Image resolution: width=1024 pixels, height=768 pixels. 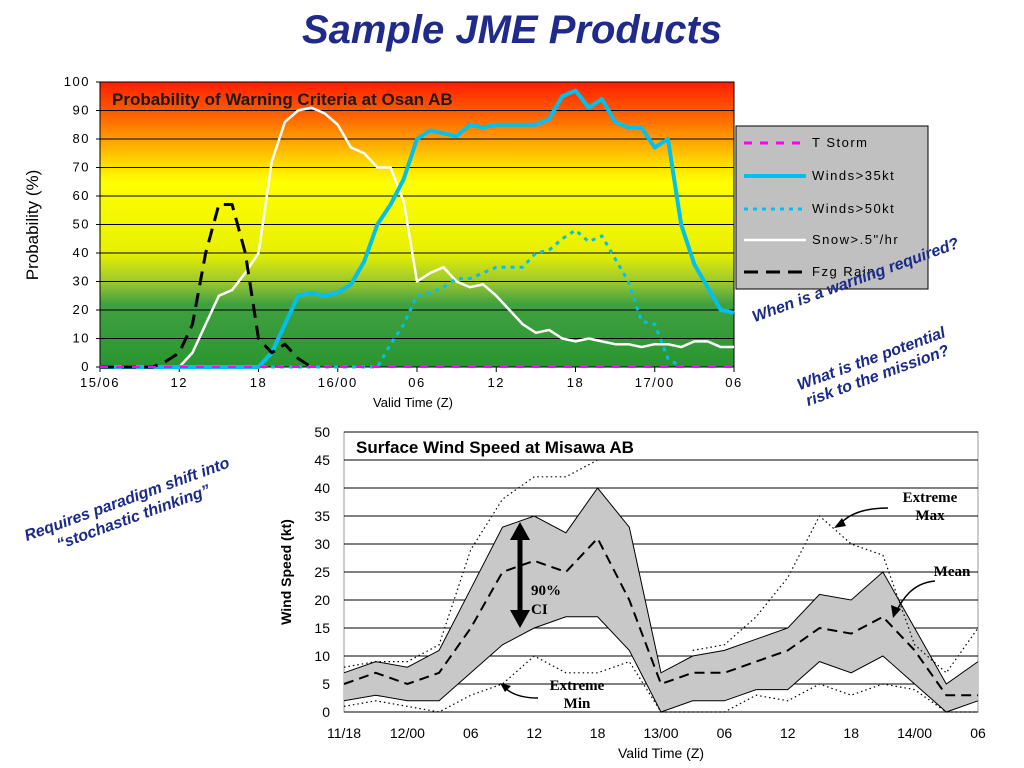 I want to click on legend-entry-snow: Snow>.5"/hr, so click(x=855, y=239).